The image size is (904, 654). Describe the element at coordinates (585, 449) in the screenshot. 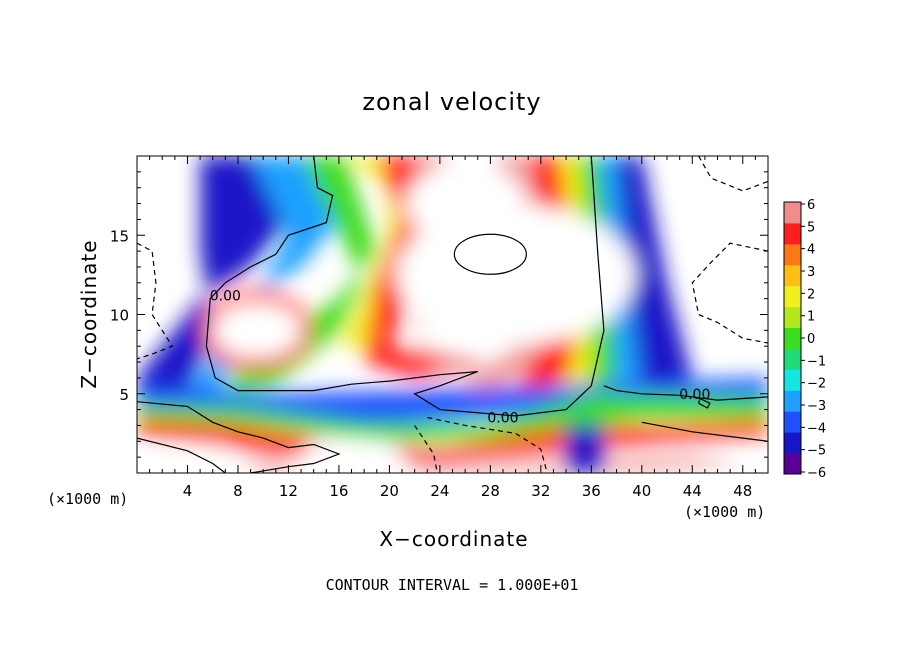

I see `field-low-blue-notch` at that location.